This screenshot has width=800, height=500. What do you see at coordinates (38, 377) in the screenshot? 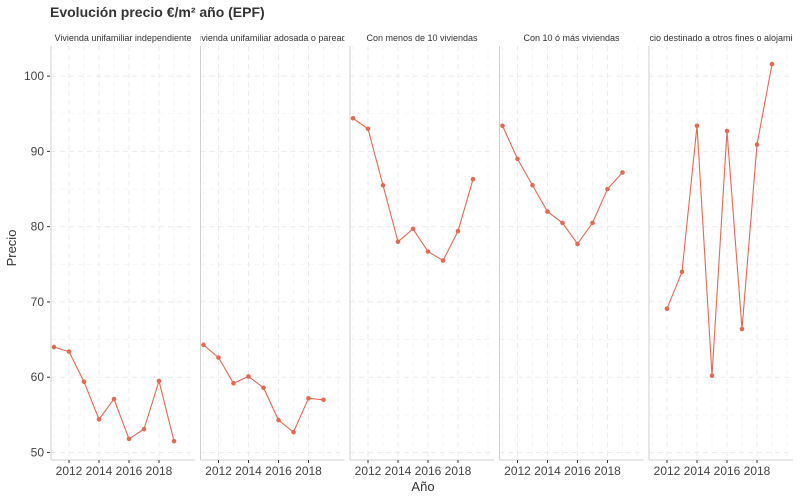
I see `y-tick-label: 60` at bounding box center [38, 377].